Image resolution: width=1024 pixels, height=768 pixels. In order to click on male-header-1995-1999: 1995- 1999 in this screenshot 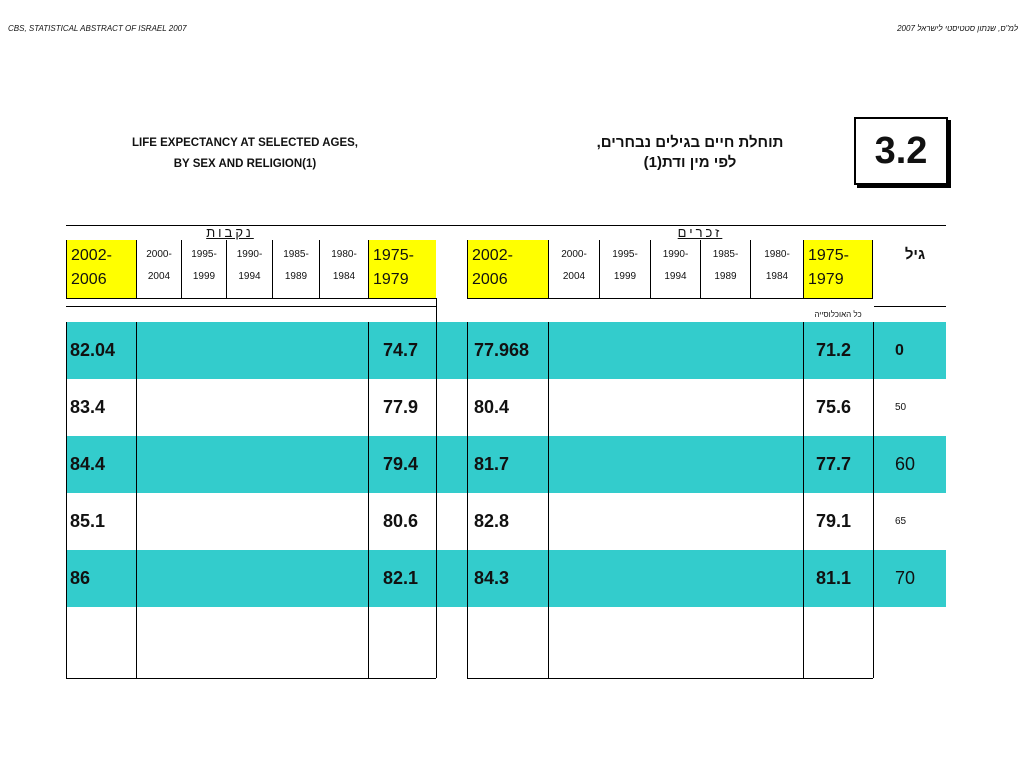, I will do `click(624, 269)`.